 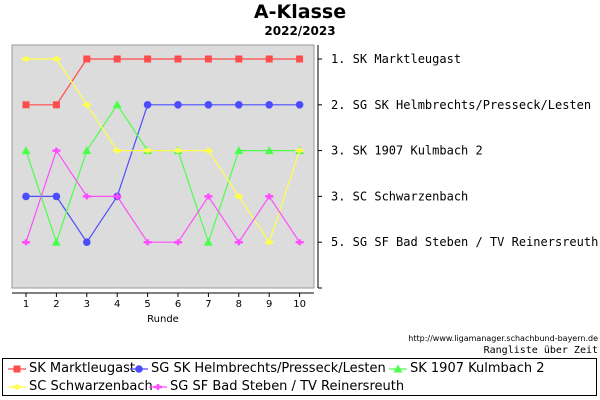 What do you see at coordinates (396, 59) in the screenshot?
I see `rank-label: 1. SK Marktleugast` at bounding box center [396, 59].